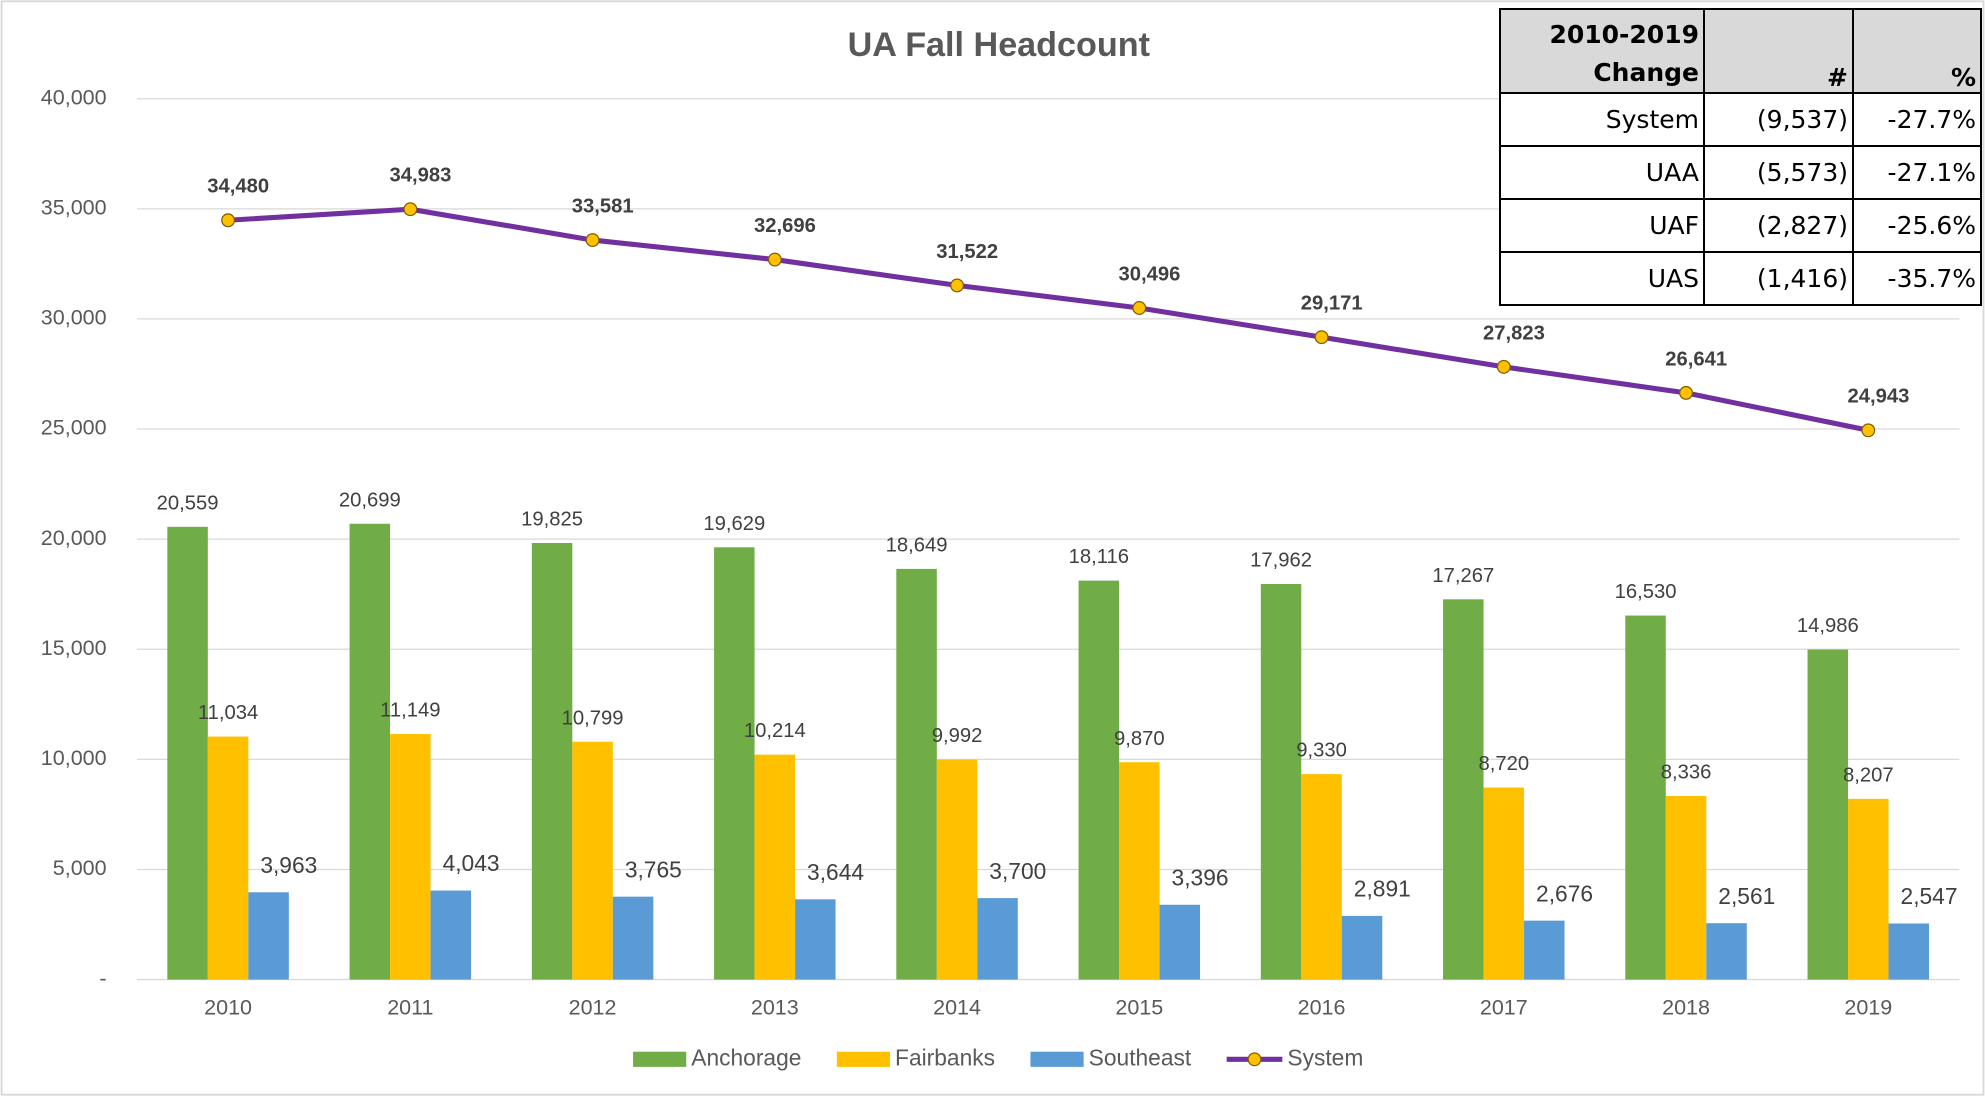  I want to click on line-value-label: 24,943, so click(1878, 397).